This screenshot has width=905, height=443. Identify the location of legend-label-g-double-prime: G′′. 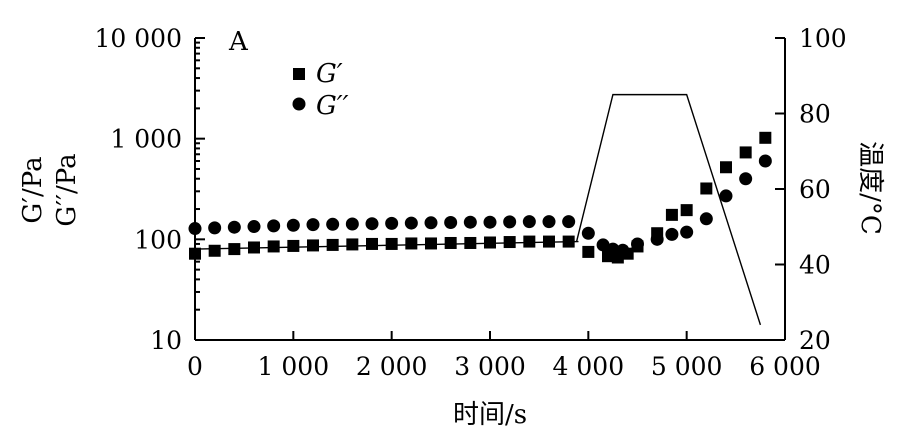
(332, 106).